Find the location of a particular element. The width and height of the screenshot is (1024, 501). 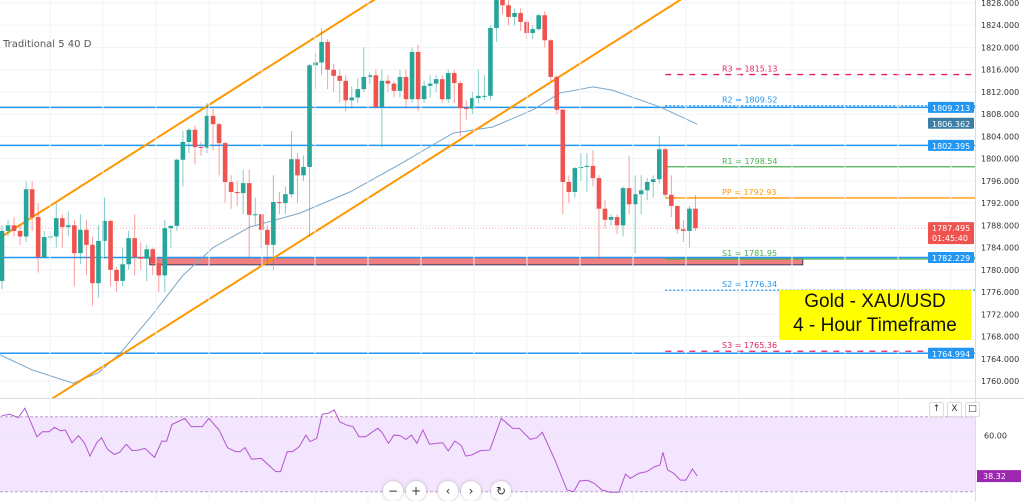

zoom-in-icon: + is located at coordinates (416, 491).